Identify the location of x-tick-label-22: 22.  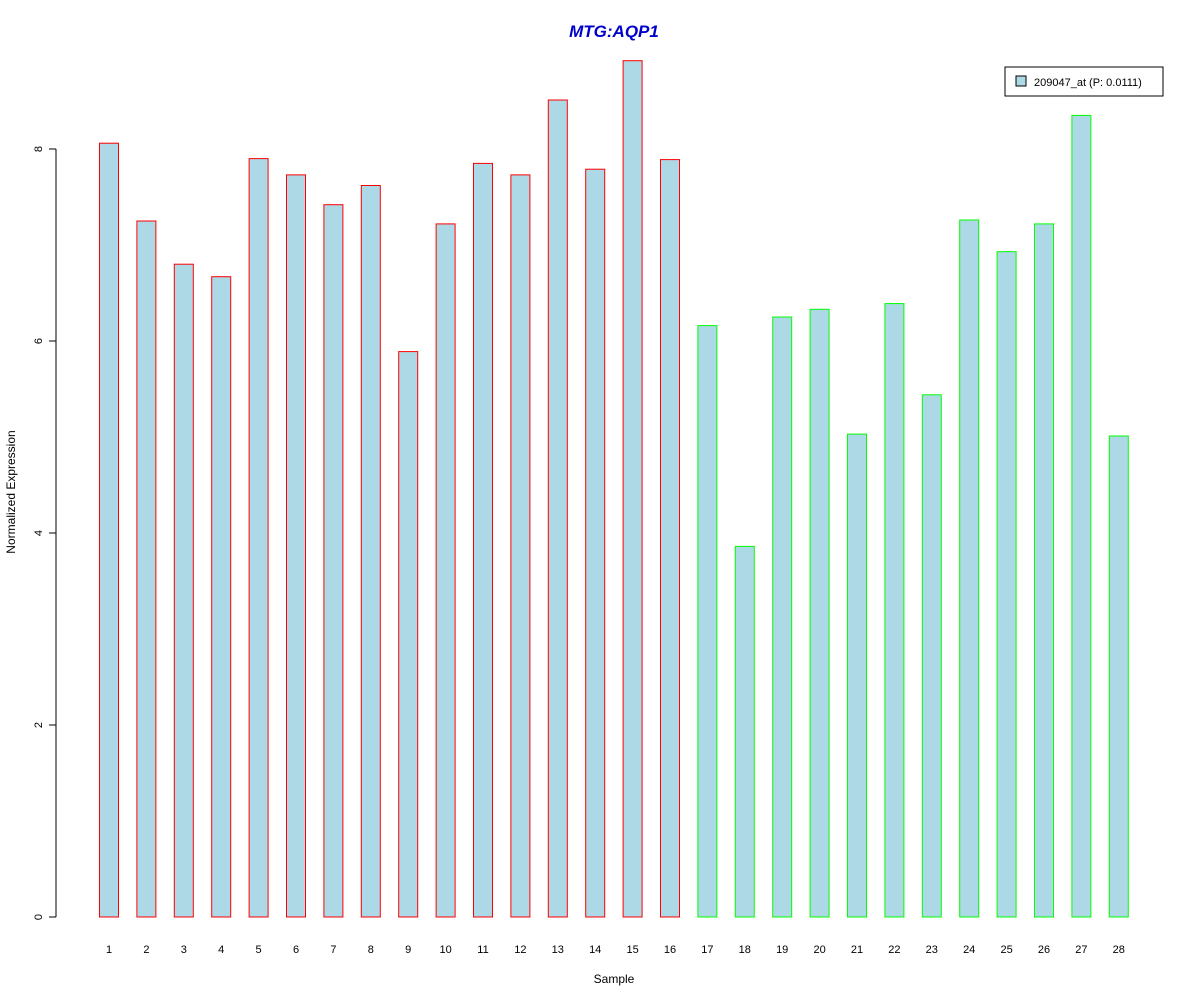
(894, 950).